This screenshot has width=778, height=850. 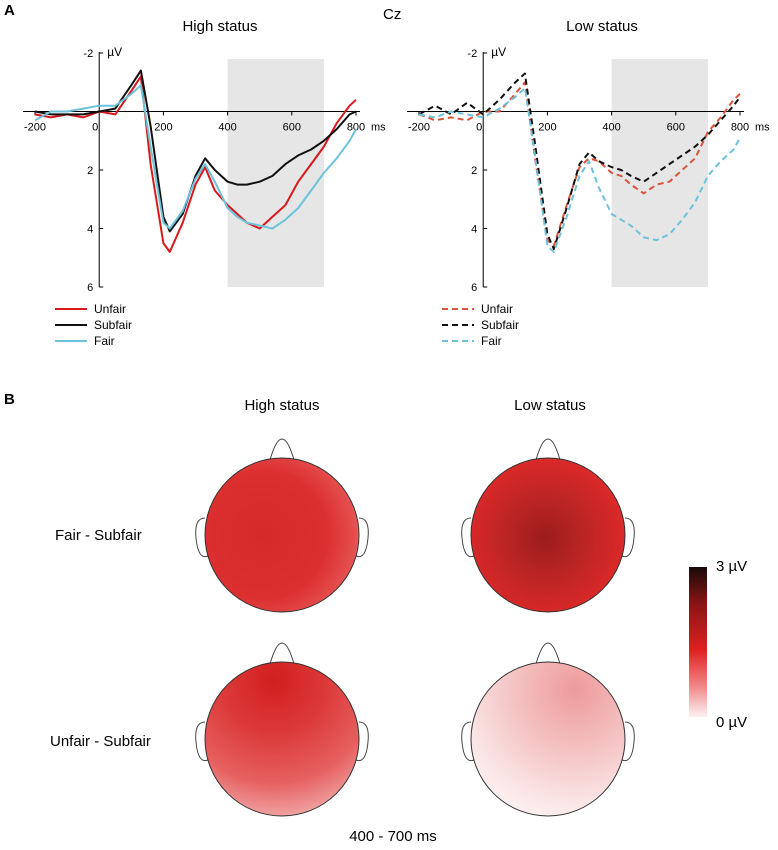 What do you see at coordinates (392, 14) in the screenshot?
I see `electrode-label: Cz` at bounding box center [392, 14].